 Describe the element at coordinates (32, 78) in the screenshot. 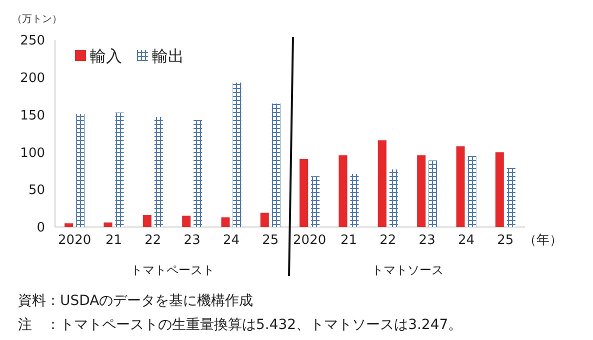

I see `y-tick-label: 200` at that location.